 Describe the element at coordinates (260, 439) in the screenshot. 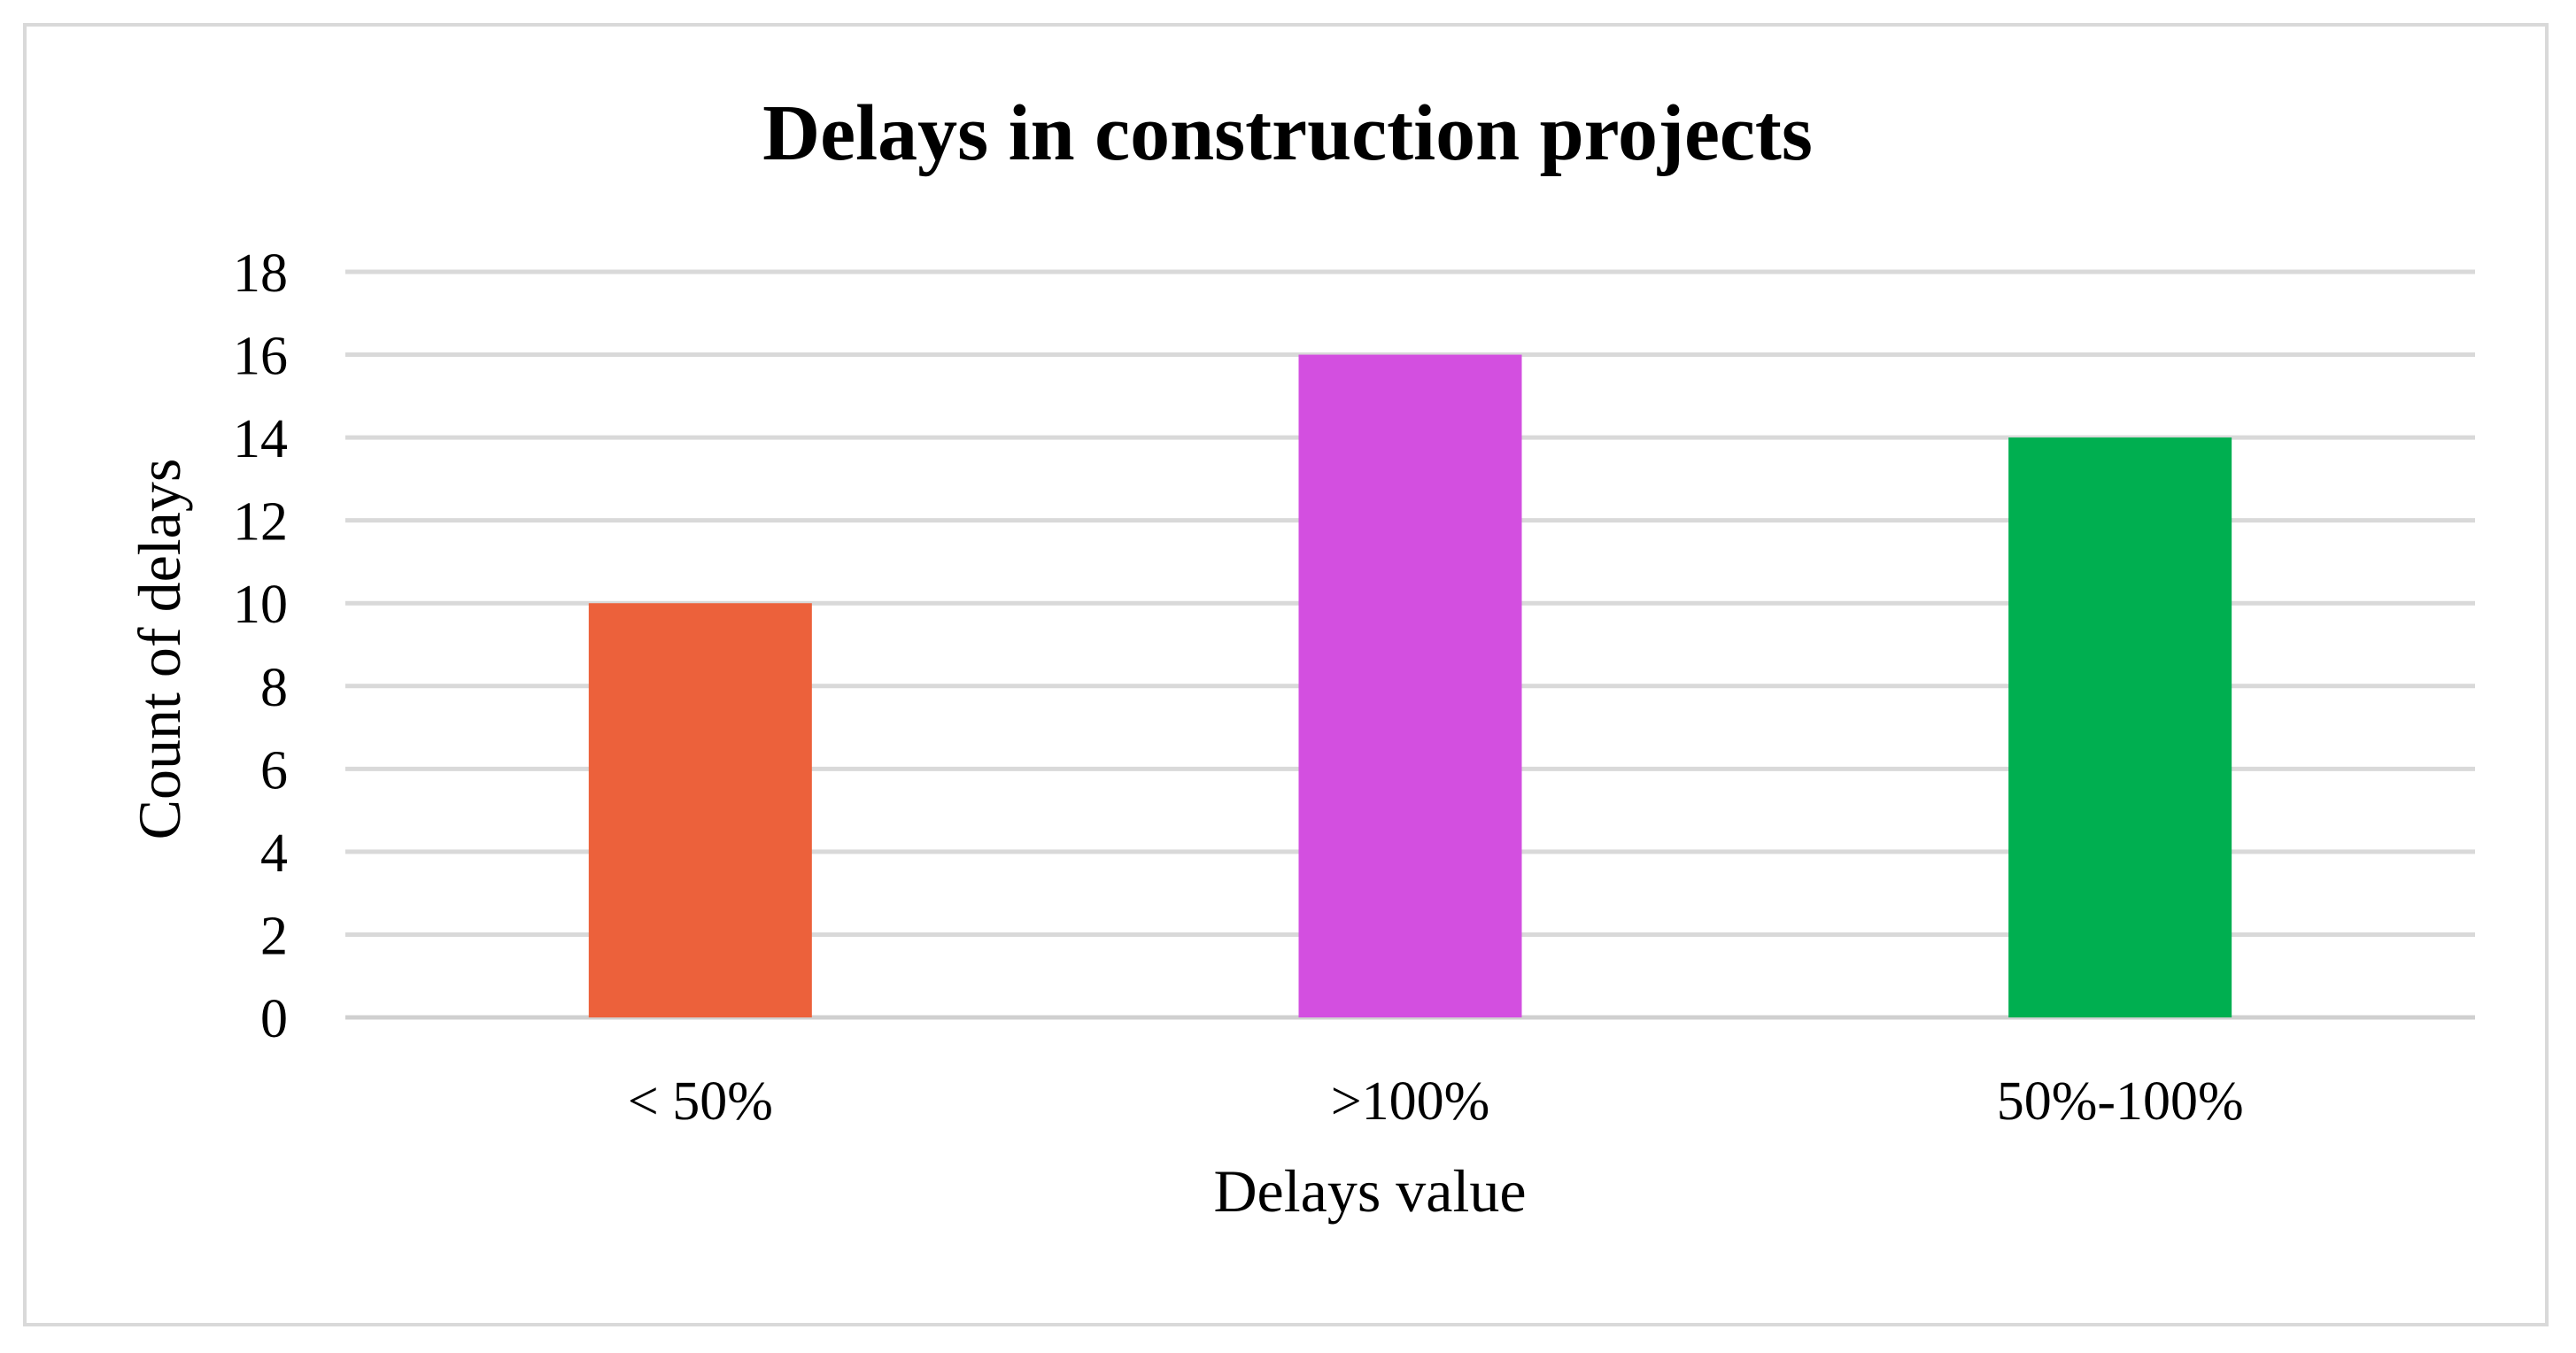

I see `y-tick-label: 14` at that location.